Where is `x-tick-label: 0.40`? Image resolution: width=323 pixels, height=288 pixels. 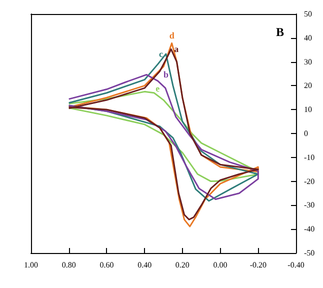
x-tick-label: 0.40 is located at coordinates (145, 265).